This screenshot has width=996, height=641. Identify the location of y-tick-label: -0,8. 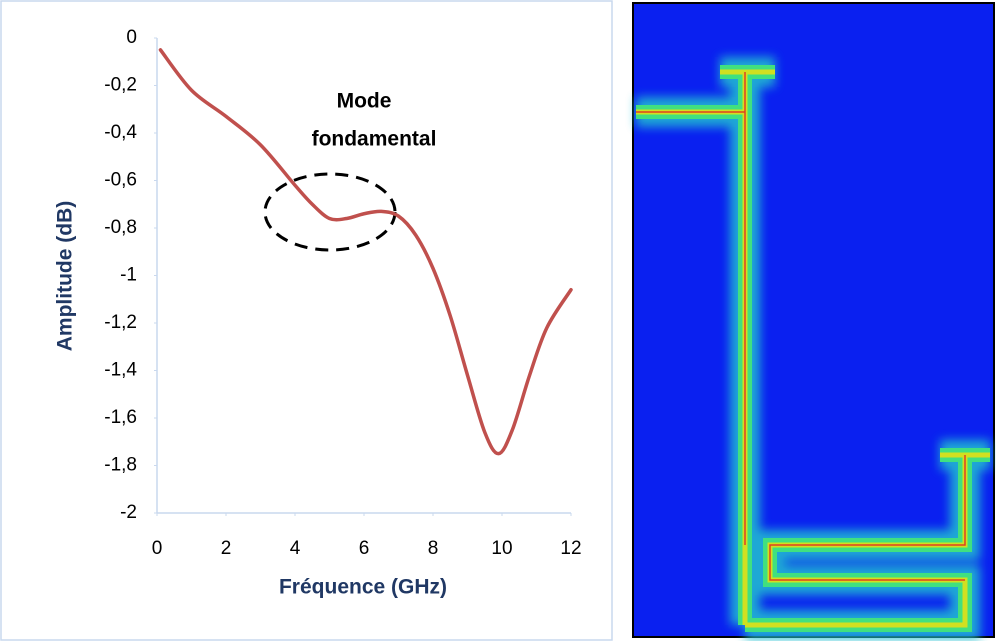
(120, 227).